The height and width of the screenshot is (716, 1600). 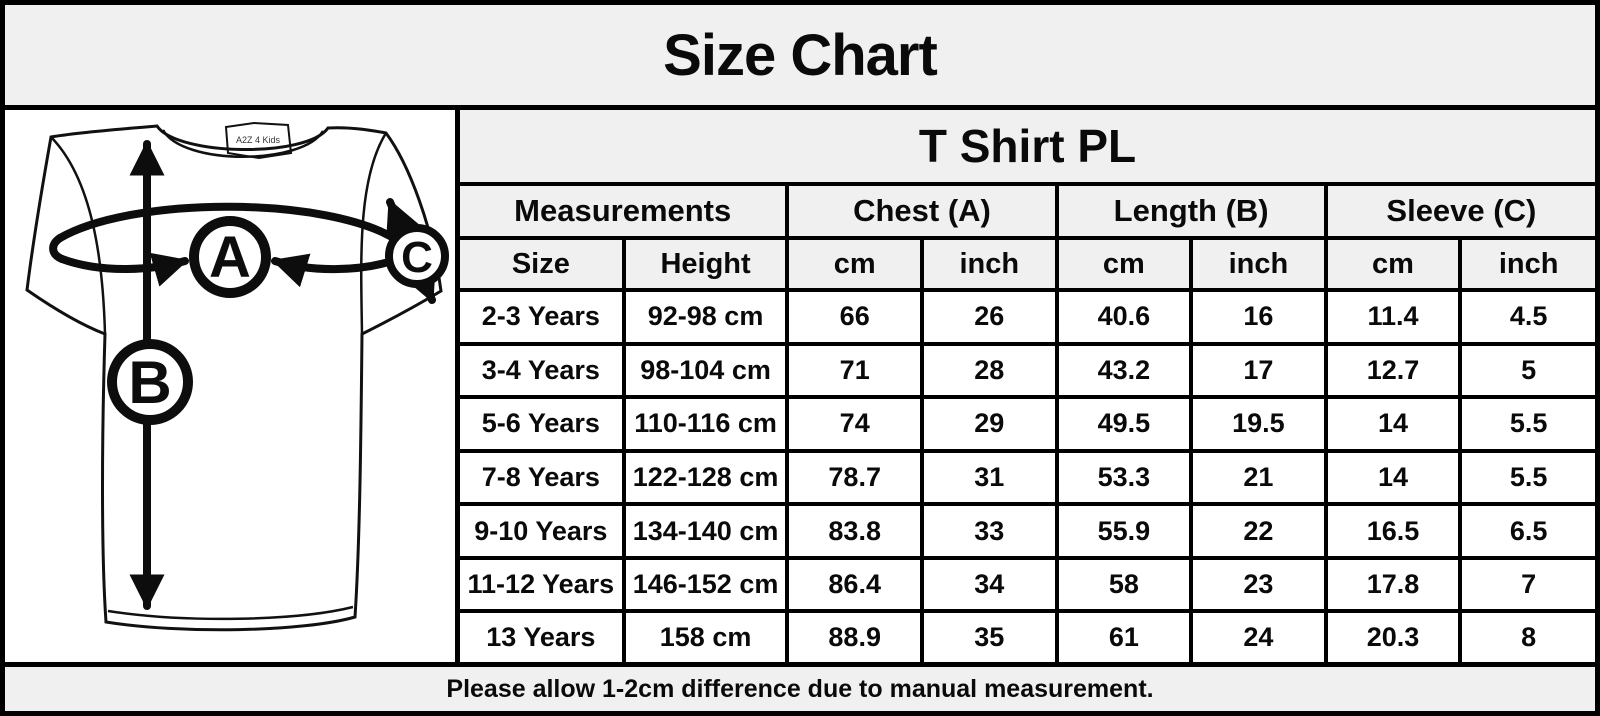 I want to click on size-value: 9-10 Years, so click(x=543, y=531).